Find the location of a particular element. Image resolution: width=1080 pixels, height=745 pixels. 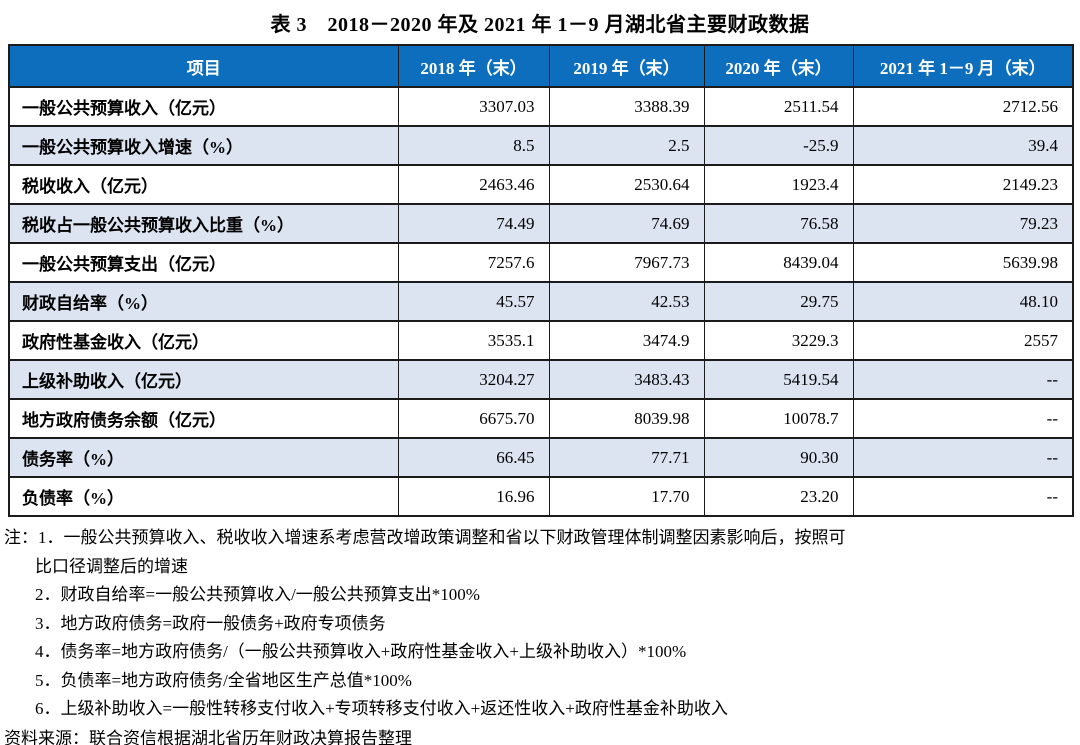

table-row: 一般公共预算支出（亿元） 7257.6 7967.73 8439.04 5639.98 is located at coordinates (541, 262).